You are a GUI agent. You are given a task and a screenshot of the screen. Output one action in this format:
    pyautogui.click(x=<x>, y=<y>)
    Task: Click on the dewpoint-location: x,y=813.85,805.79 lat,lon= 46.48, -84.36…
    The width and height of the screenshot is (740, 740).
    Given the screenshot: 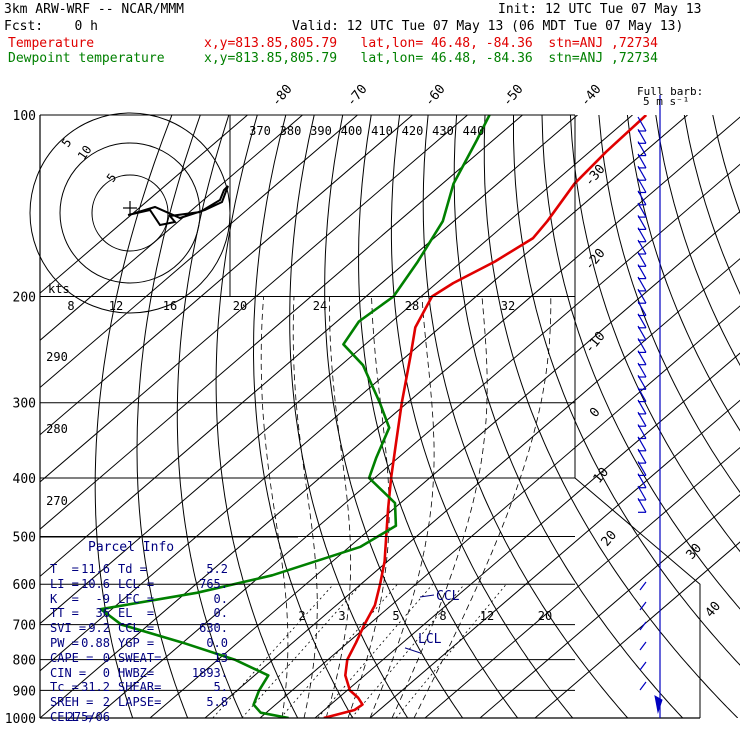 What is the action you would take?
    pyautogui.click(x=431, y=58)
    